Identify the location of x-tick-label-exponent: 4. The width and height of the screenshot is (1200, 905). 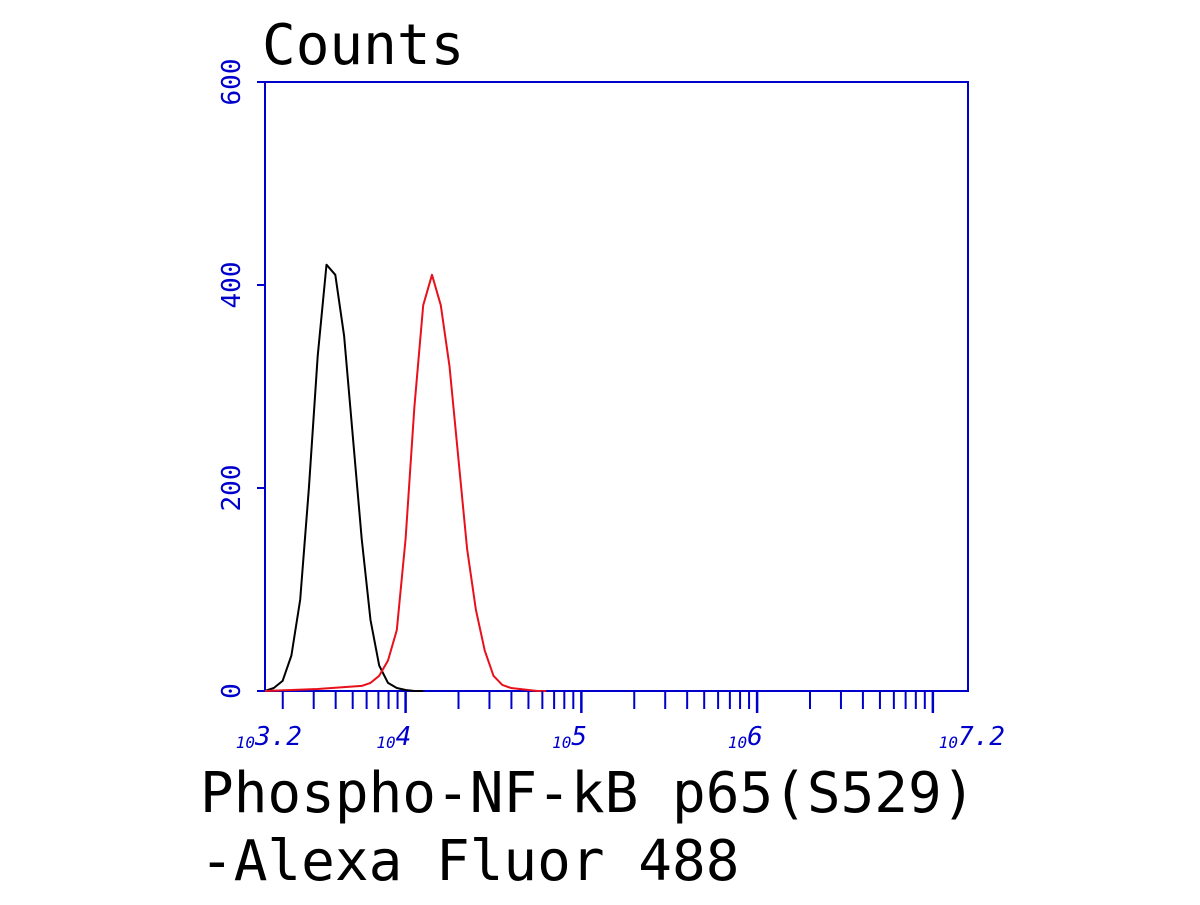
(404, 737).